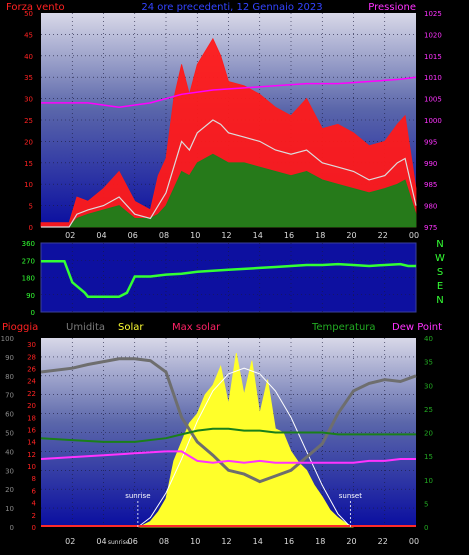  I want to click on humidity-y-tick-label: 100, so click(7, 339).